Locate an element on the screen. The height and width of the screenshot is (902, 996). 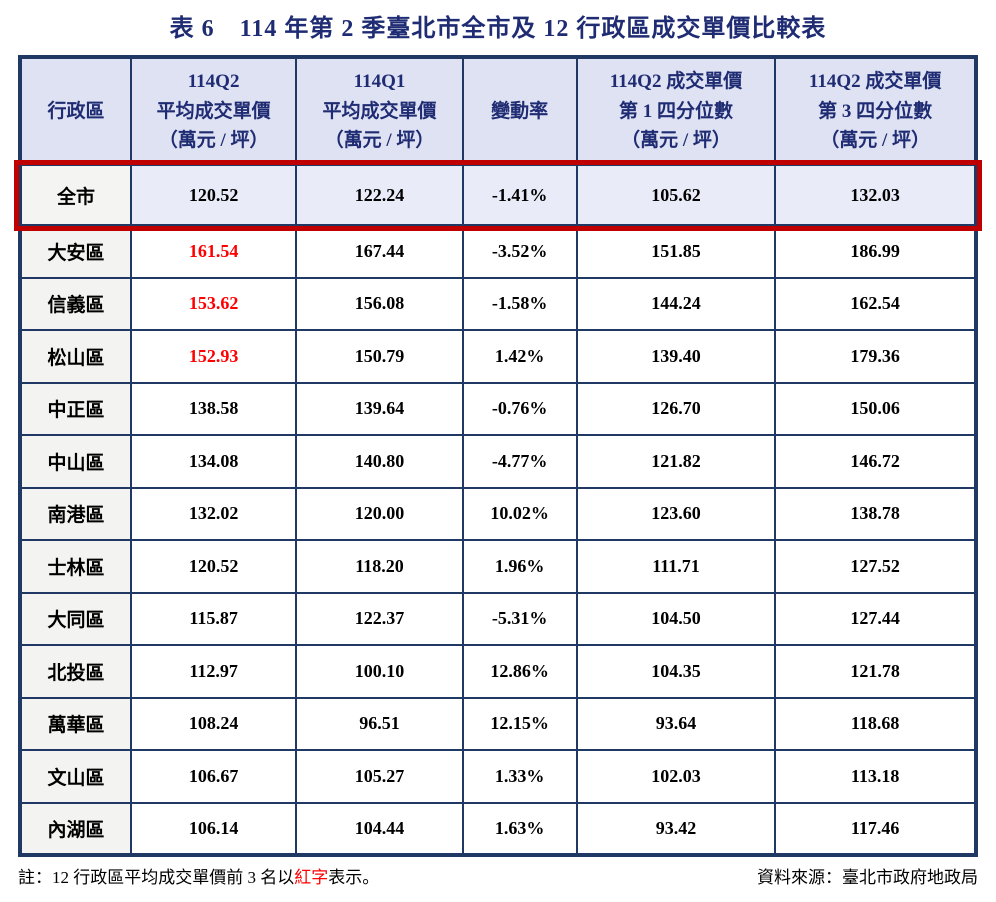
value-cell: -1.58% is located at coordinates (519, 303).